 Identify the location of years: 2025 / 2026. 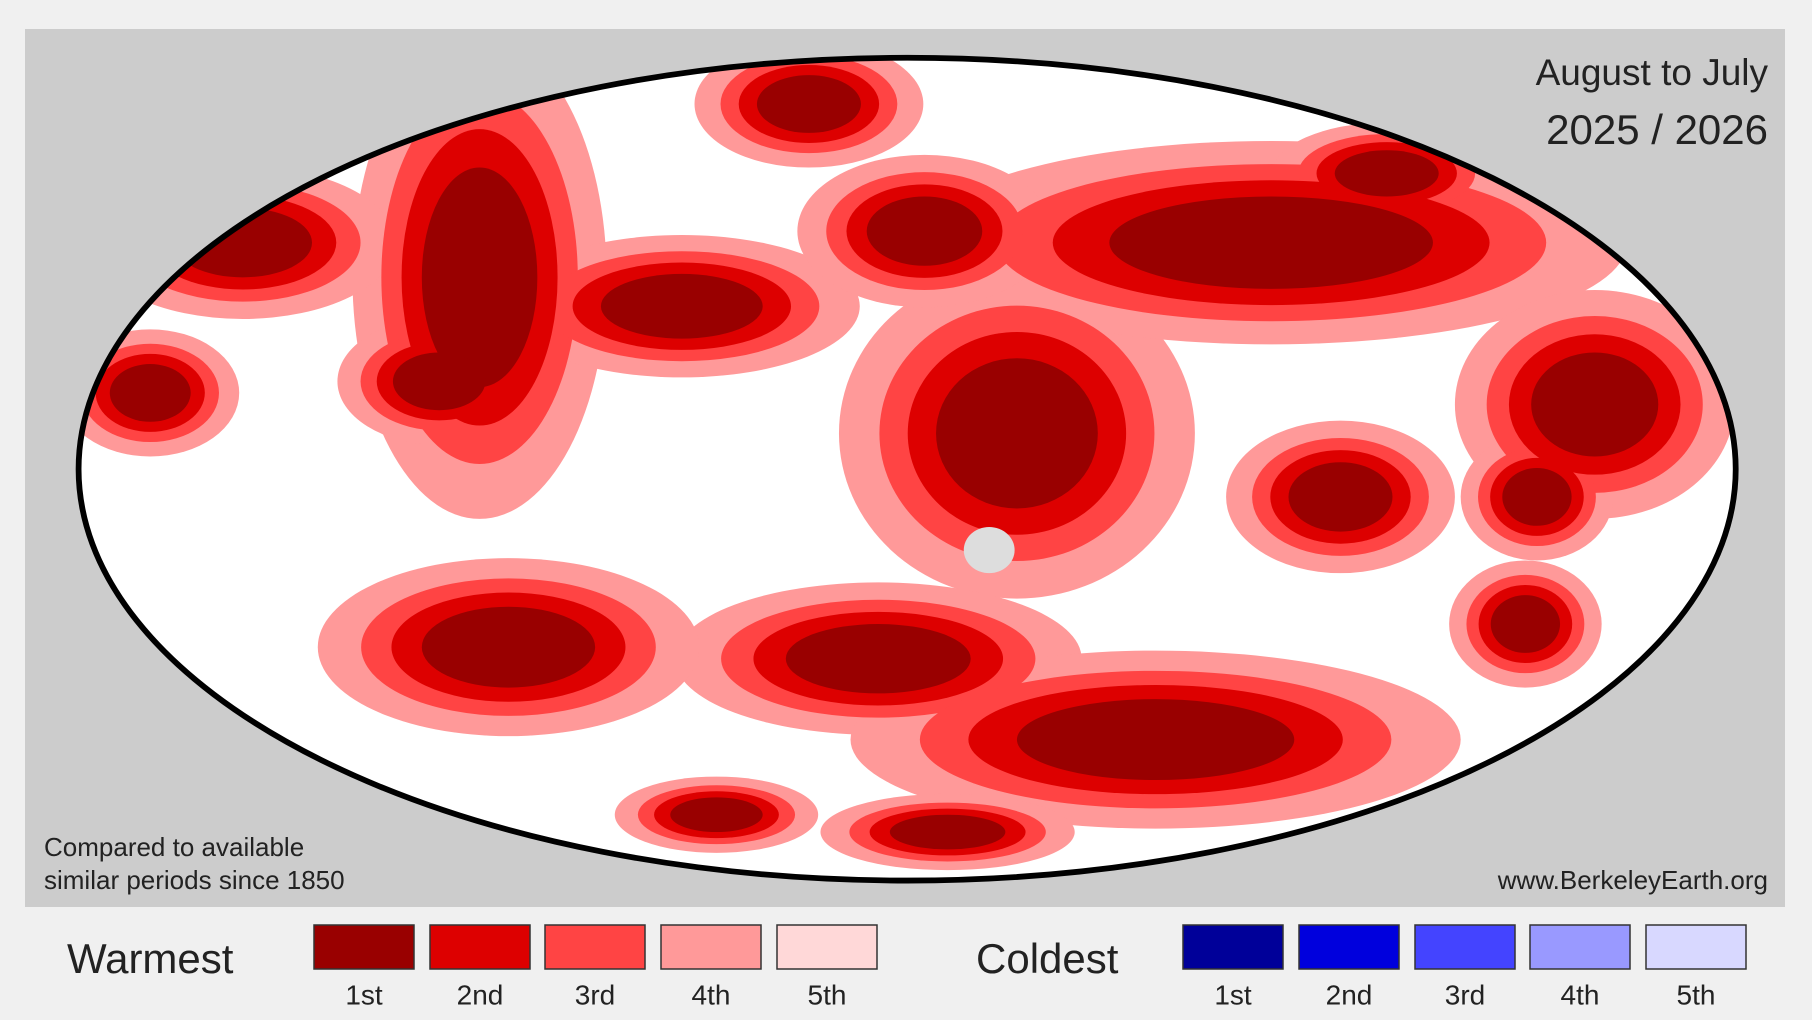
(1657, 129).